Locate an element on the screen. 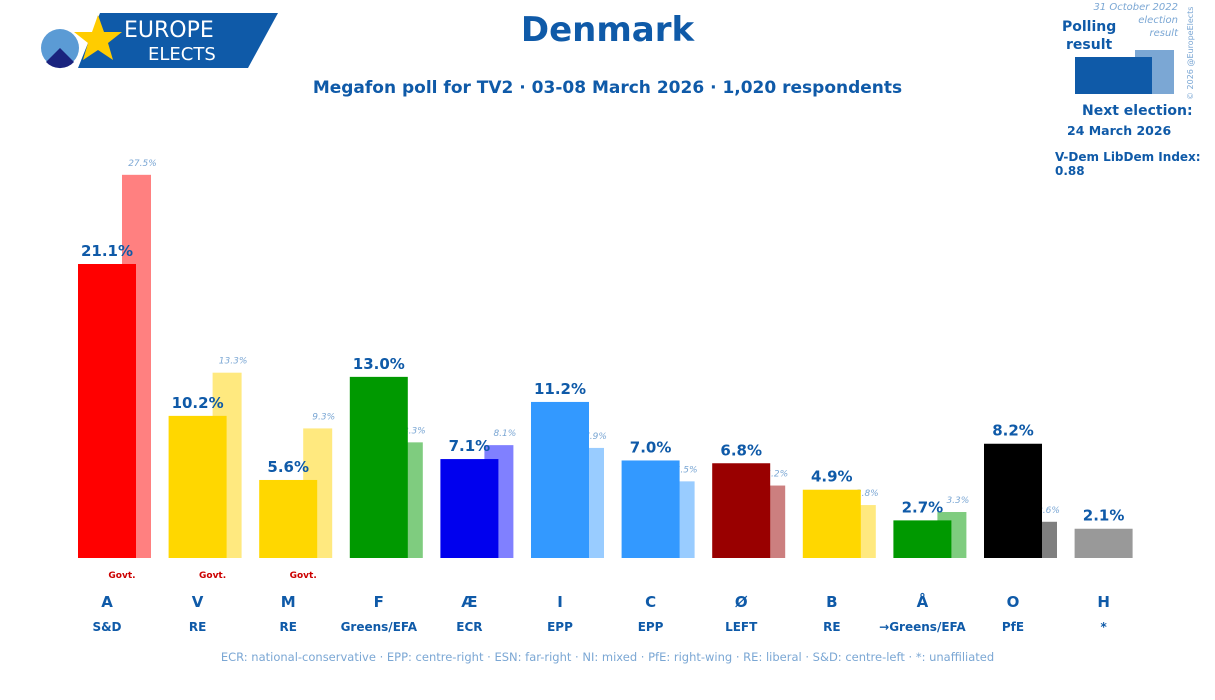 The image size is (1215, 700). prev-value-label-10: 2.6% is located at coordinates (1048, 511).